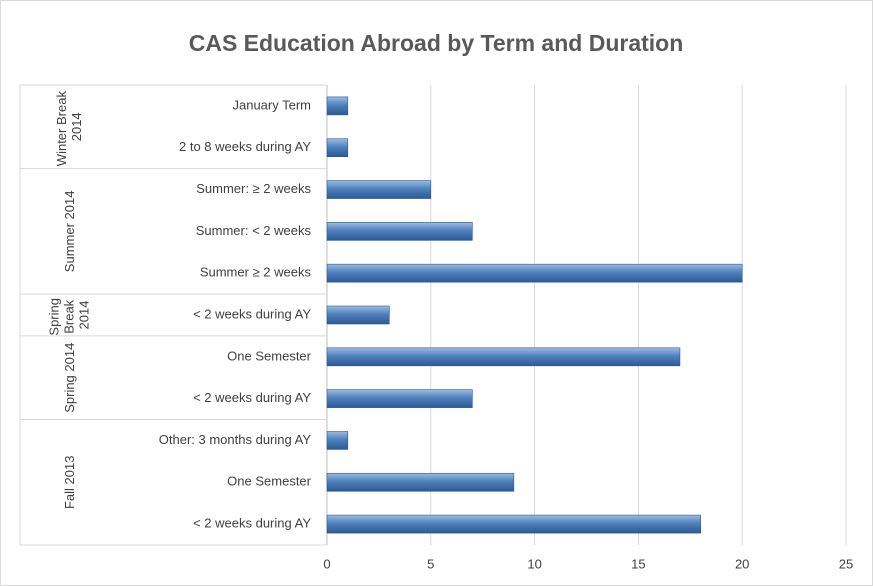 Image resolution: width=873 pixels, height=586 pixels. What do you see at coordinates (69, 126) in the screenshot?
I see `group-label: Winter Break 2014` at bounding box center [69, 126].